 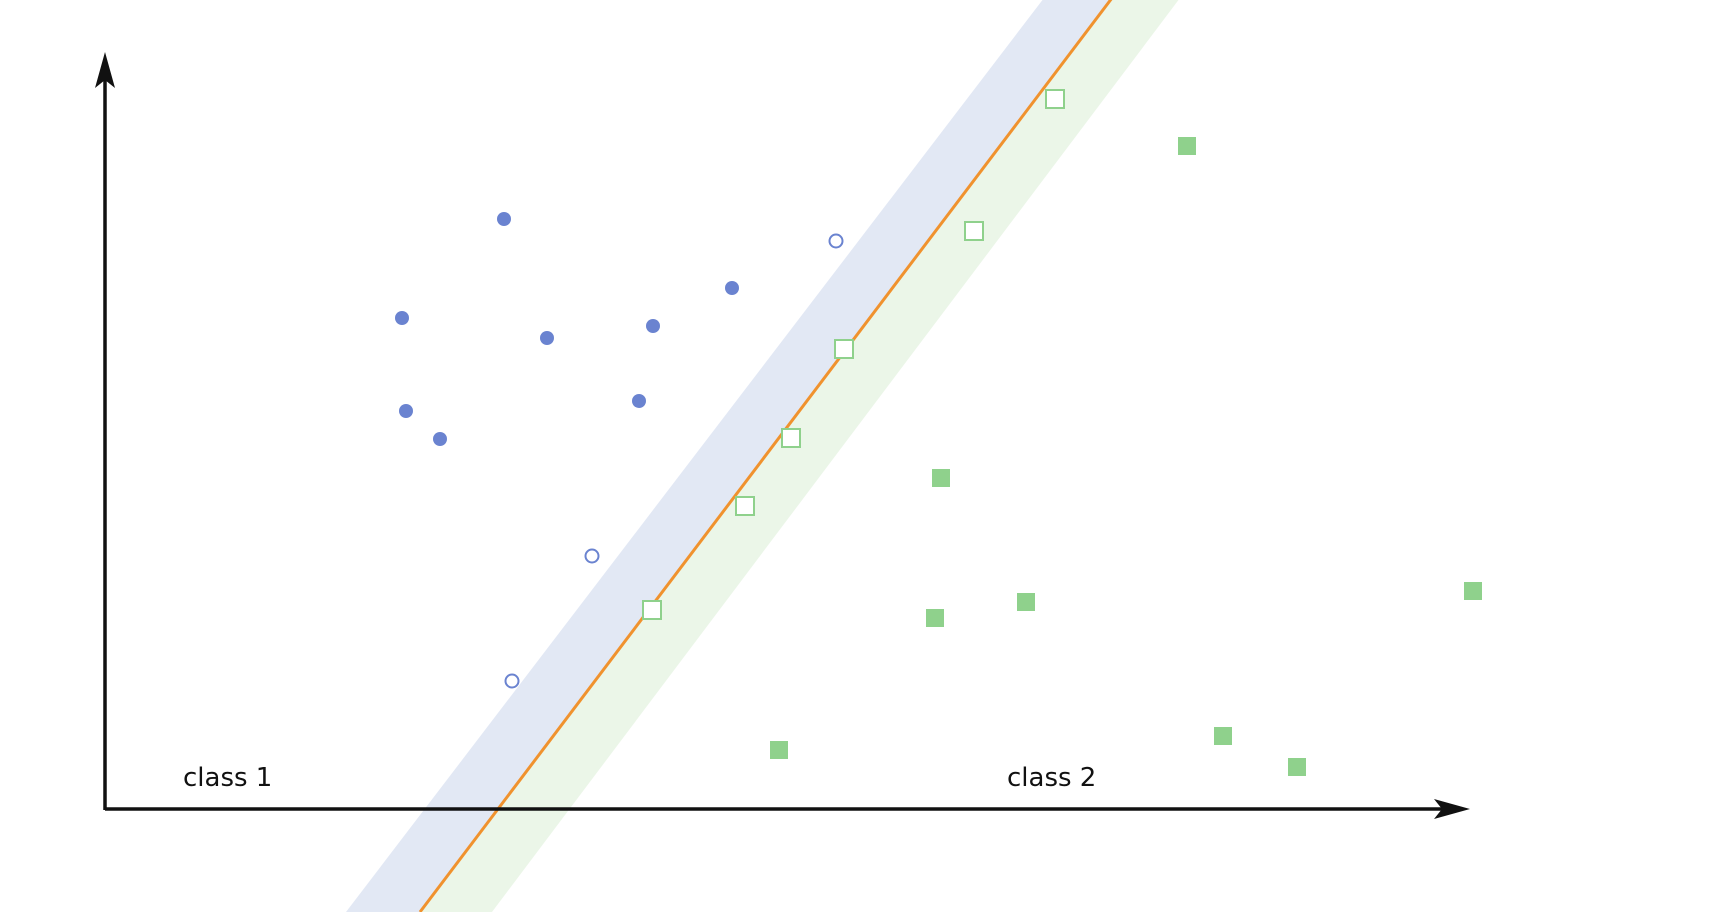 What do you see at coordinates (1452, 809) in the screenshot?
I see `x-axis-arrowhead` at bounding box center [1452, 809].